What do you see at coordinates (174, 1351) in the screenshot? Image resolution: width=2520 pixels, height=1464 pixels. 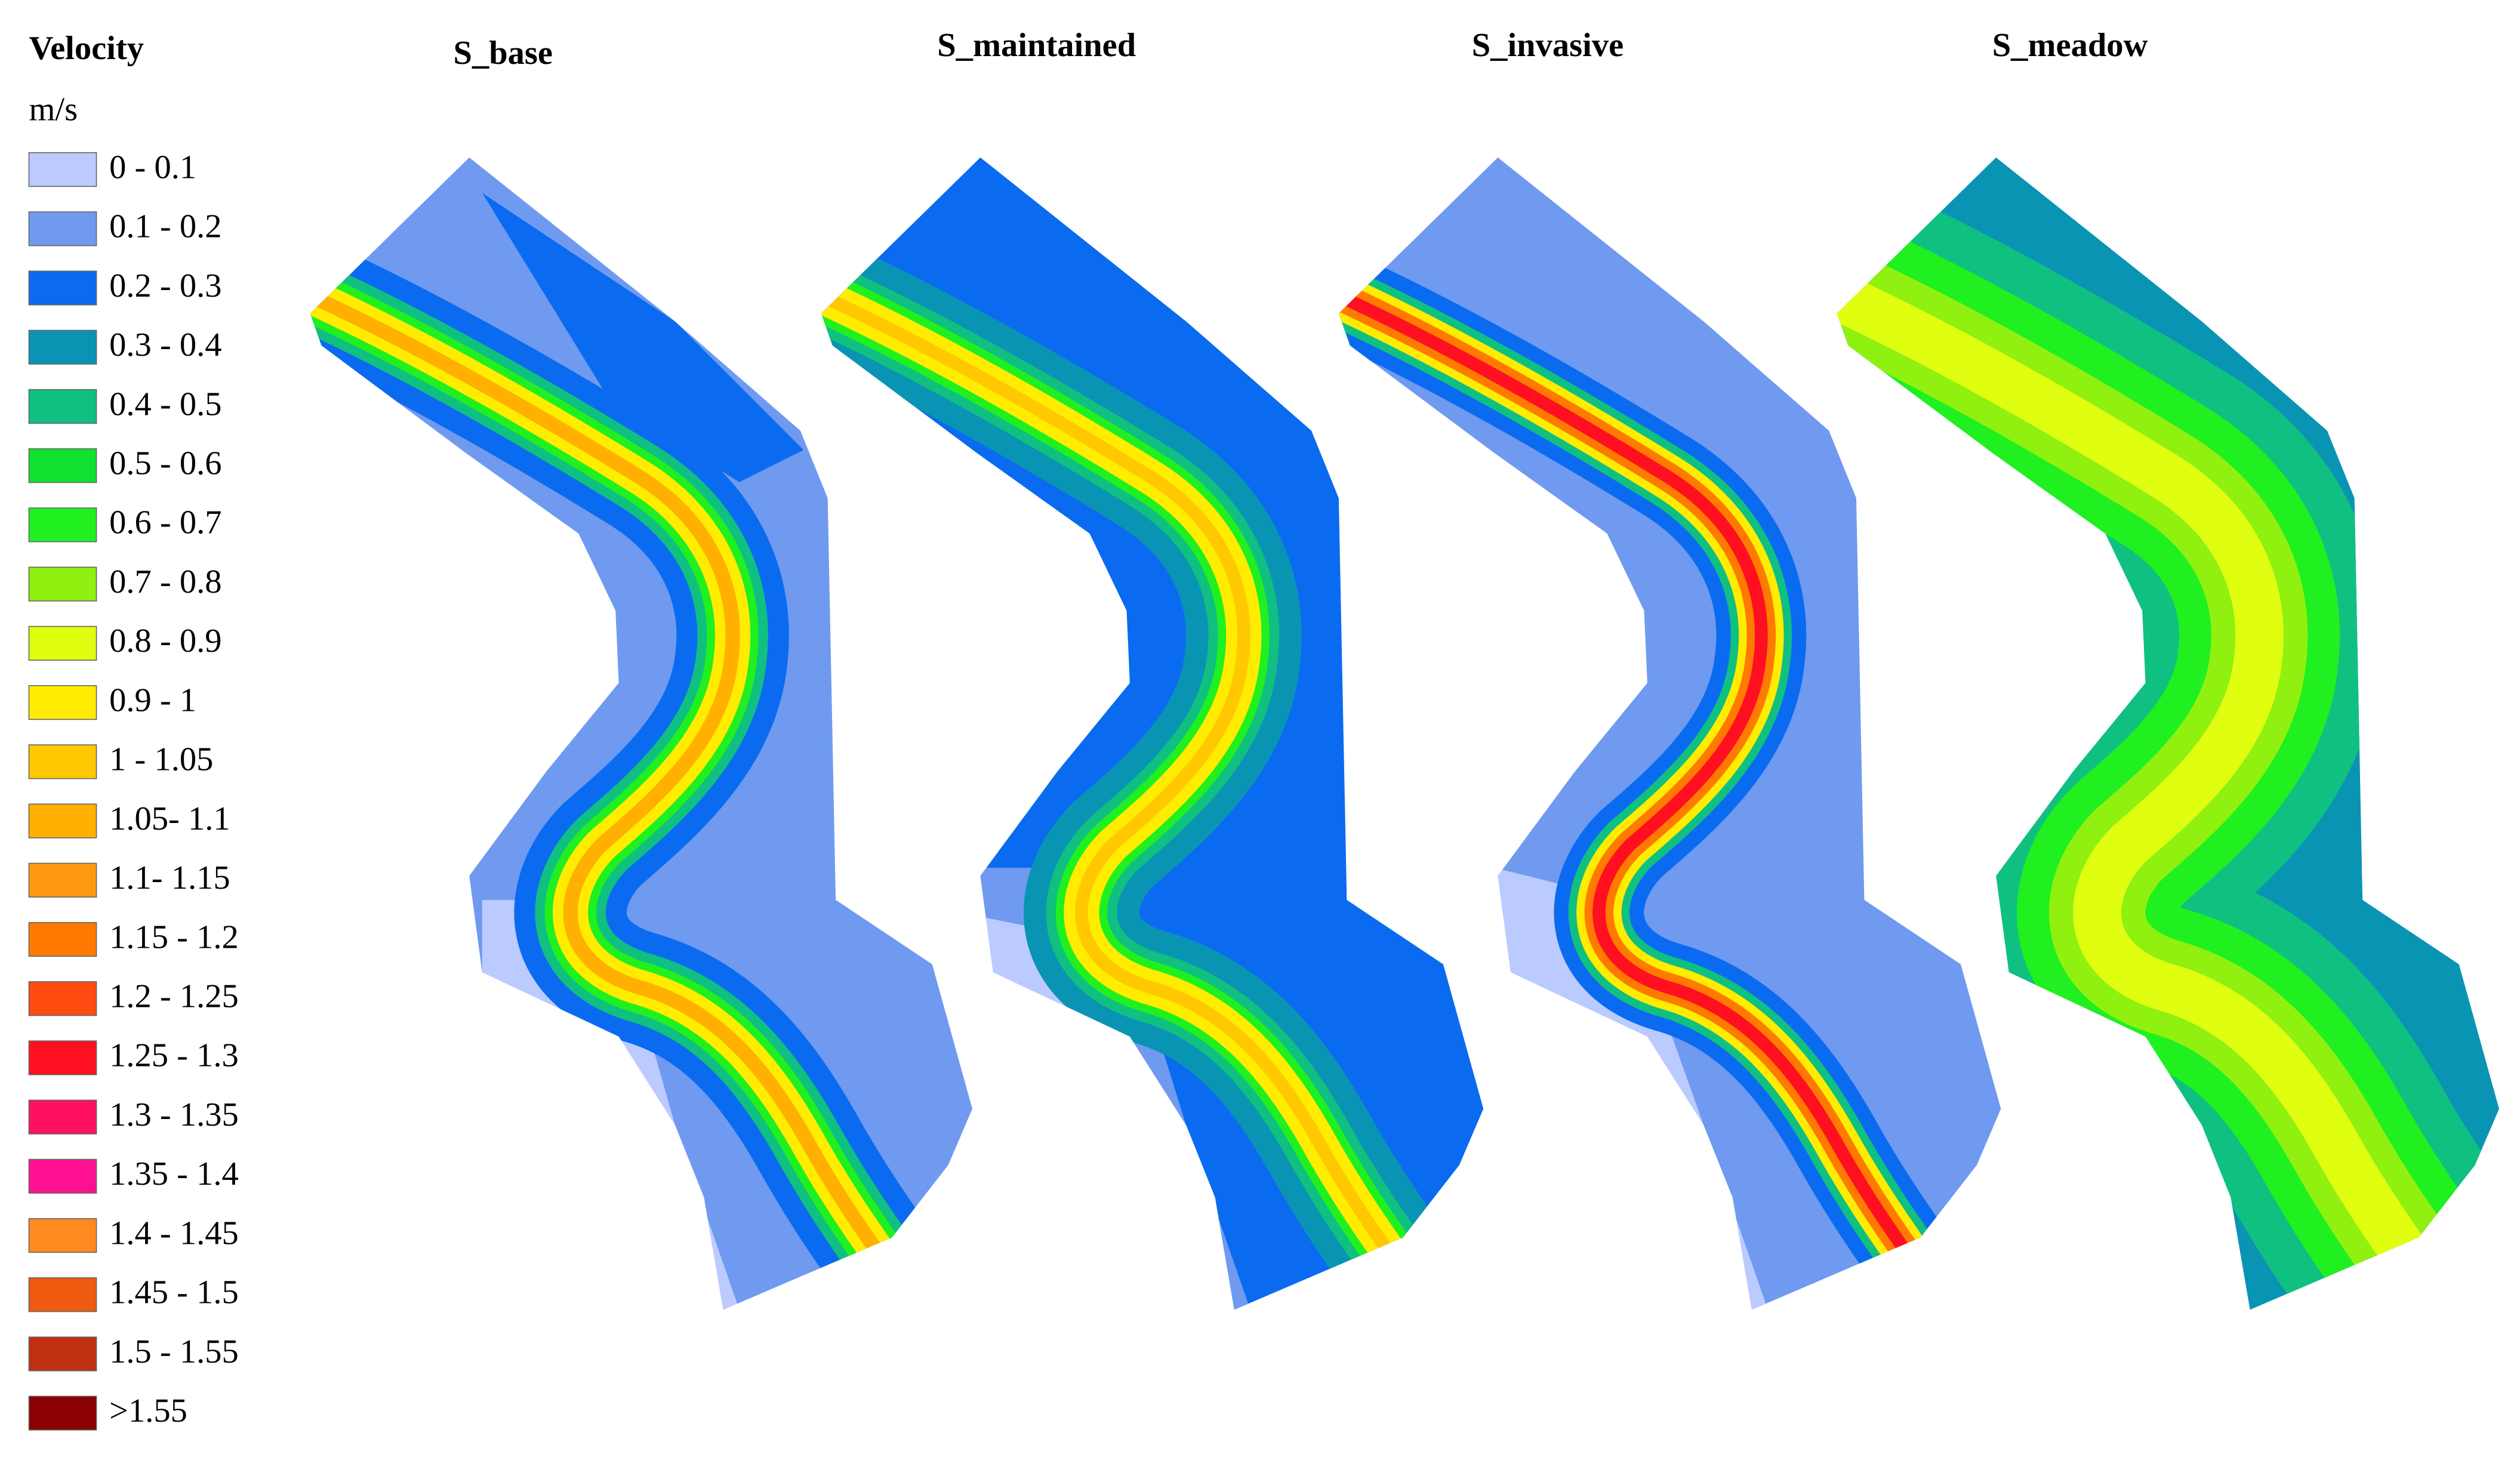 I see `legend-label: 1.5 - 1.55` at bounding box center [174, 1351].